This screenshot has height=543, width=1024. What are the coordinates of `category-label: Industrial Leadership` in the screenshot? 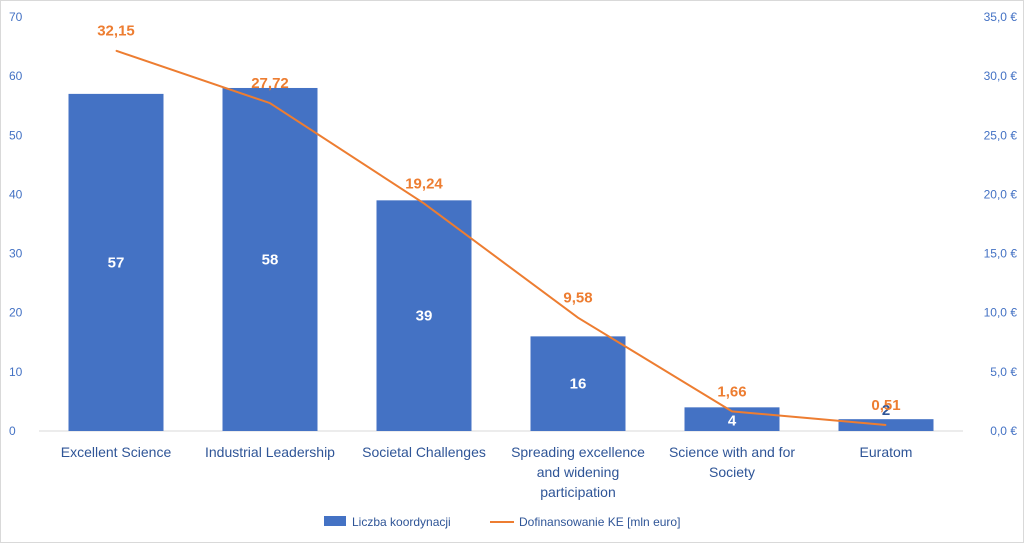 It's located at (270, 452).